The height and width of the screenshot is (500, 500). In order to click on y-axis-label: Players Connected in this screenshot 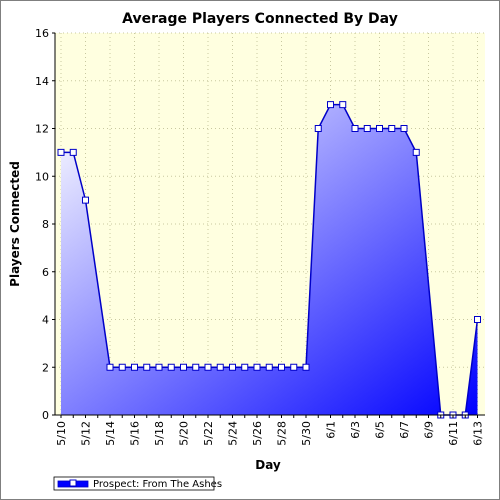, I will do `click(15, 224)`.